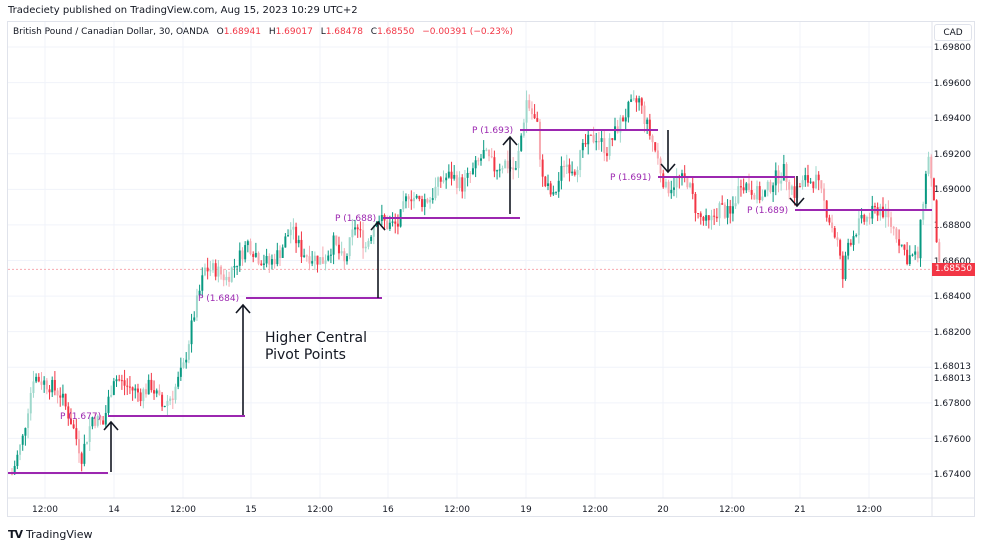 Image resolution: width=986 pixels, height=546 pixels. I want to click on pivot-label: P (1.691), so click(630, 178).